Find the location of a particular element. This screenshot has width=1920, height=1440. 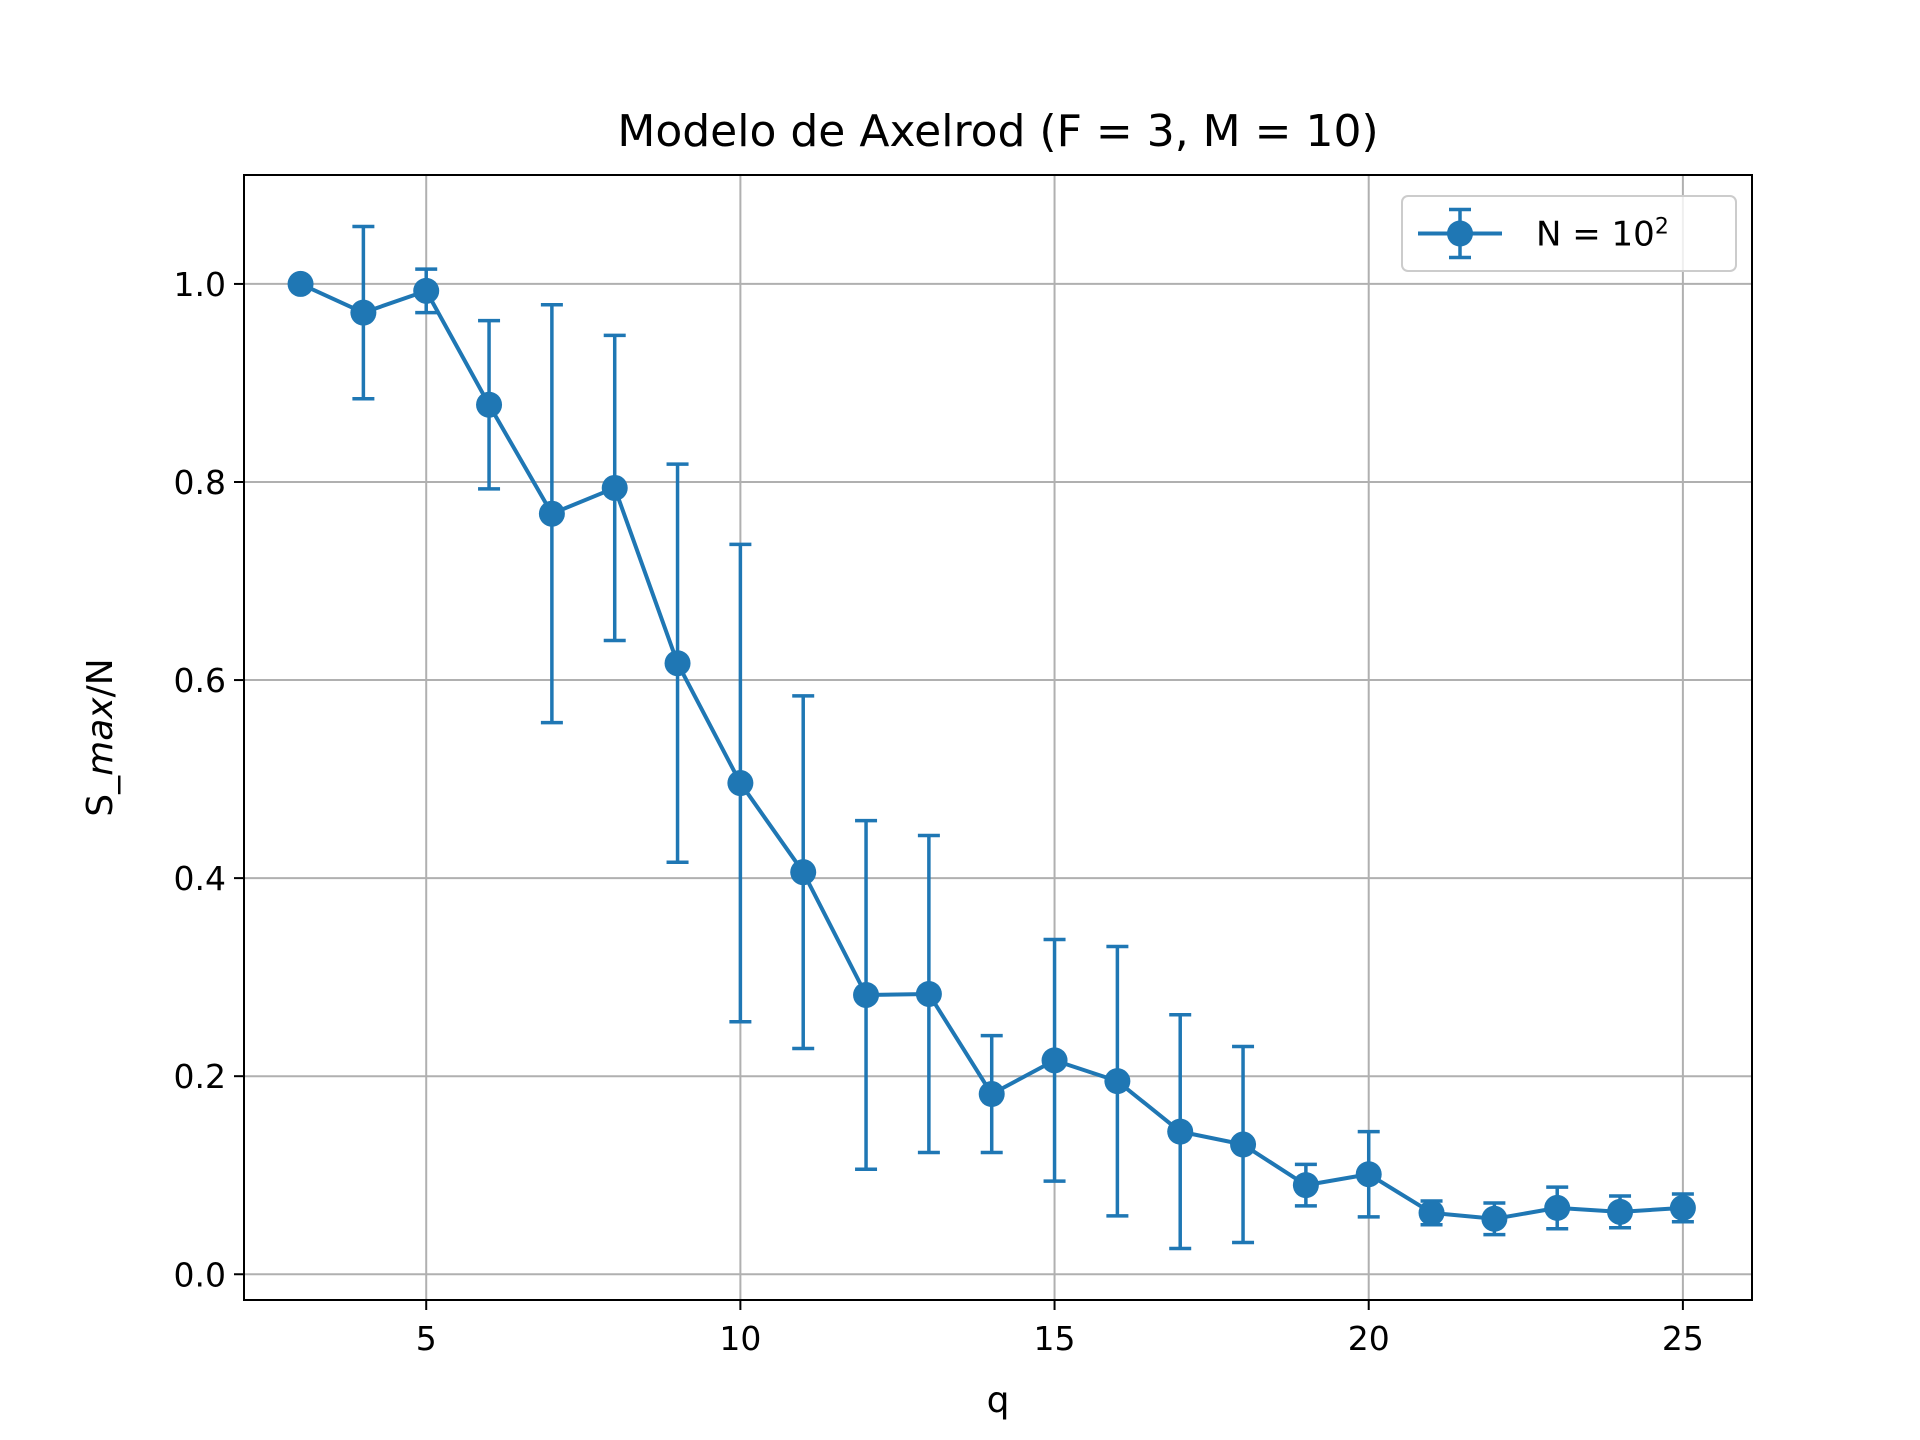

legend-label-base: N = 10 is located at coordinates (1595, 235).